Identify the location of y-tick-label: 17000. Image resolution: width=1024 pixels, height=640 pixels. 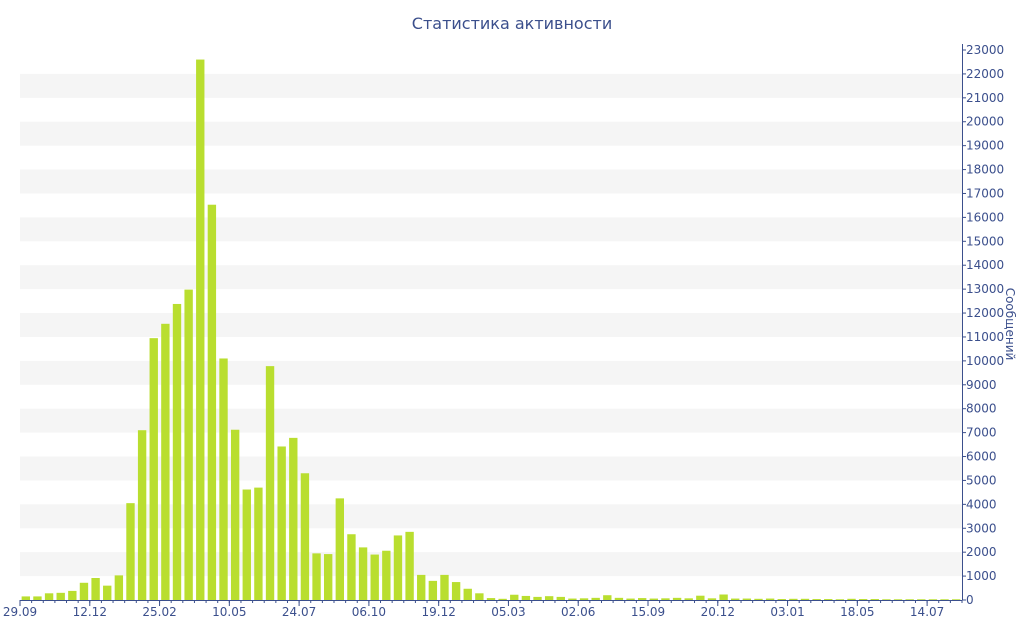
(985, 193).